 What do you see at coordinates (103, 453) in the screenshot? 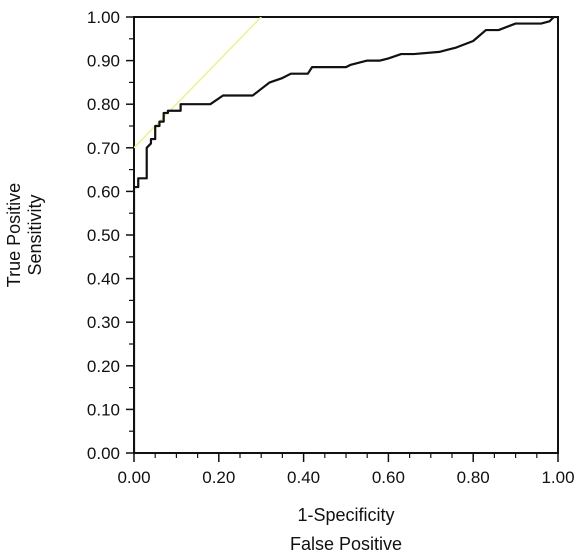
I see `y-tick-label: 0.00` at bounding box center [103, 453].